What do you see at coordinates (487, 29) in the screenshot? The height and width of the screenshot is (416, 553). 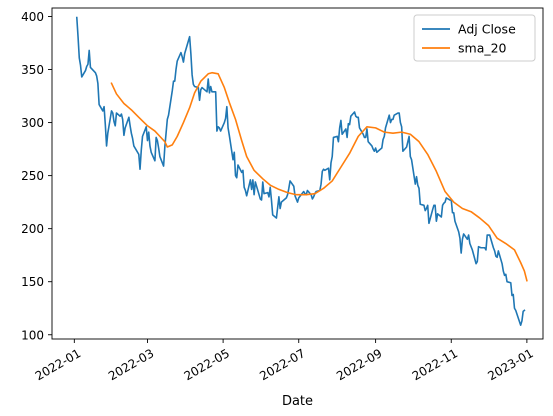 I see `legend-label: Adj Close` at bounding box center [487, 29].